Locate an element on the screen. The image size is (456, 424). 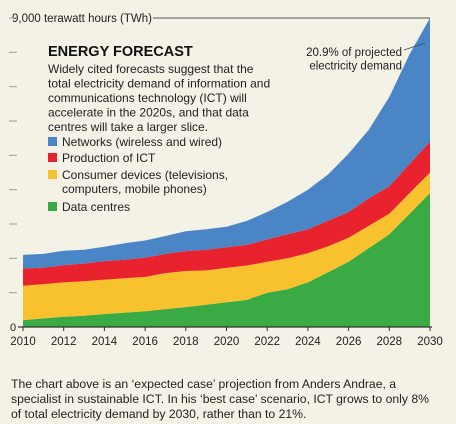
y-axis-label: 9,000 terawatt hours (TWh) is located at coordinates (82, 19).